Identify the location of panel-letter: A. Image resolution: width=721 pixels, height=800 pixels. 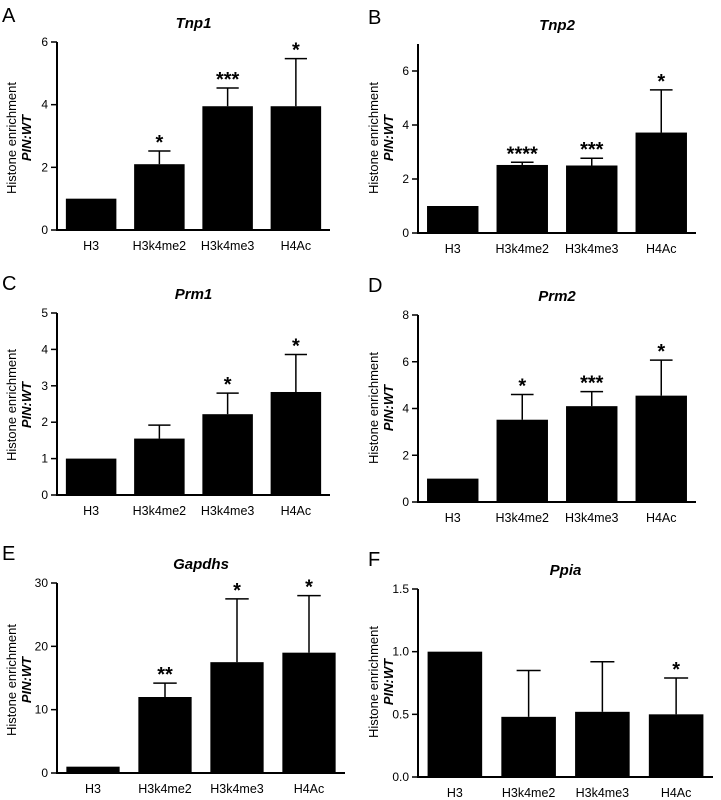
(9, 16).